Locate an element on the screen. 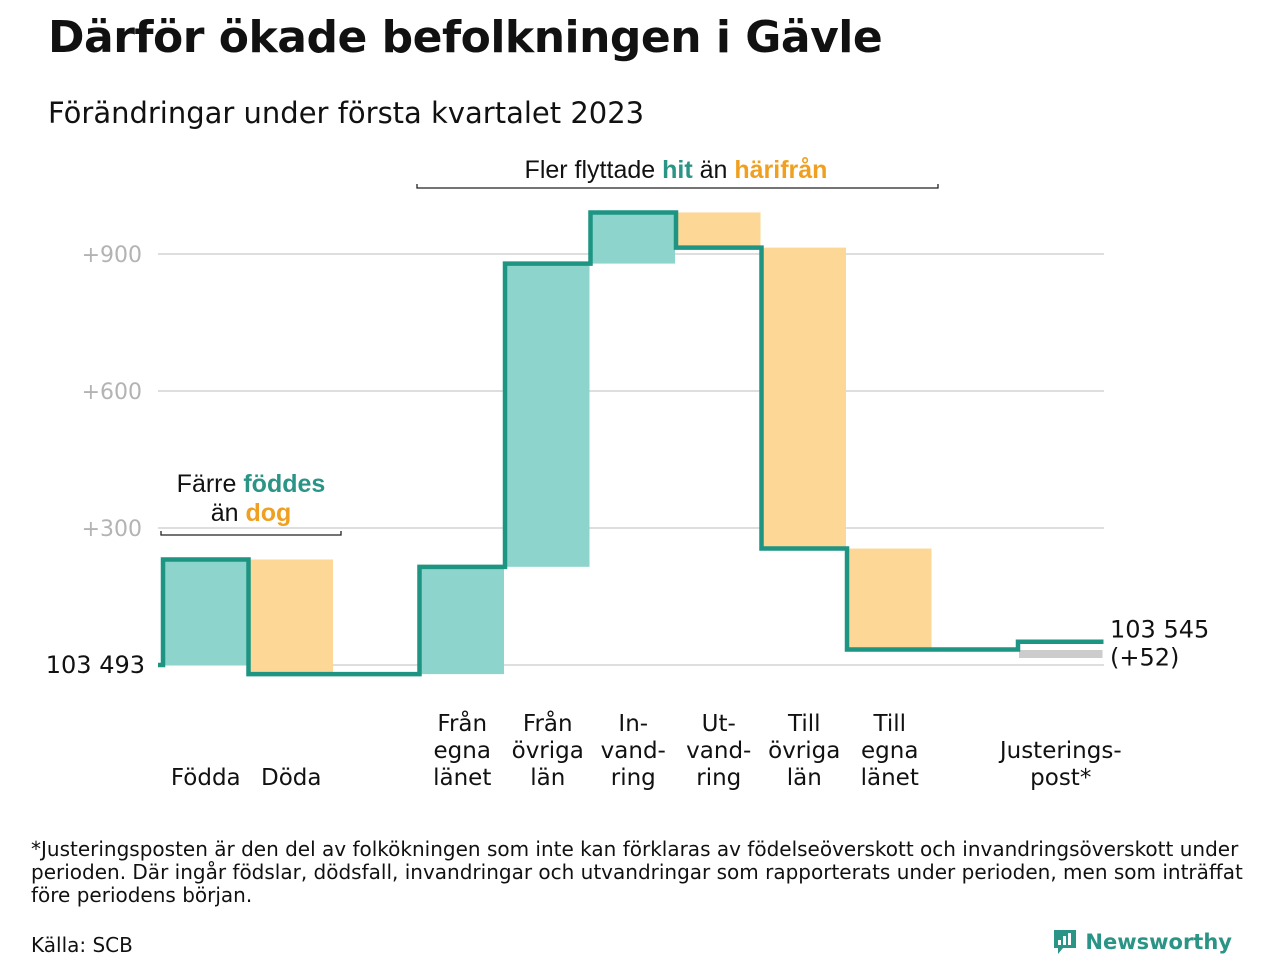 Image resolution: width=1280 pixels, height=960 pixels. chart-title: Därför ökade befolkningen i Gävle is located at coordinates (465, 37).